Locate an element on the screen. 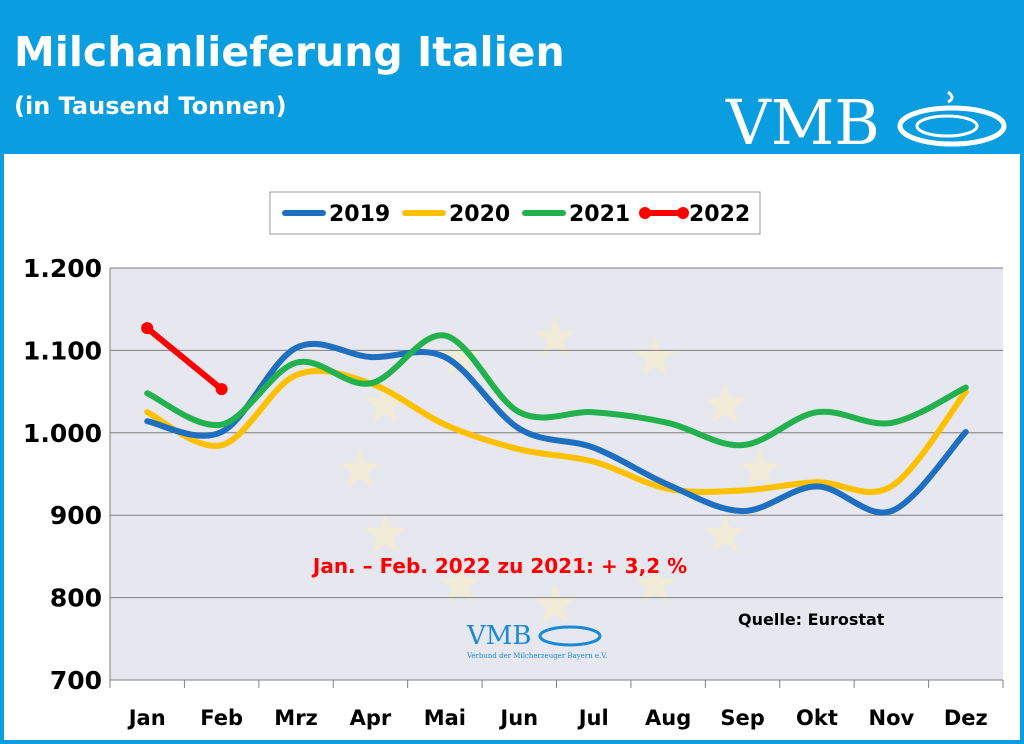 The width and height of the screenshot is (1024, 744). page-subtitle: (in Tausend Tonnen) is located at coordinates (150, 106).